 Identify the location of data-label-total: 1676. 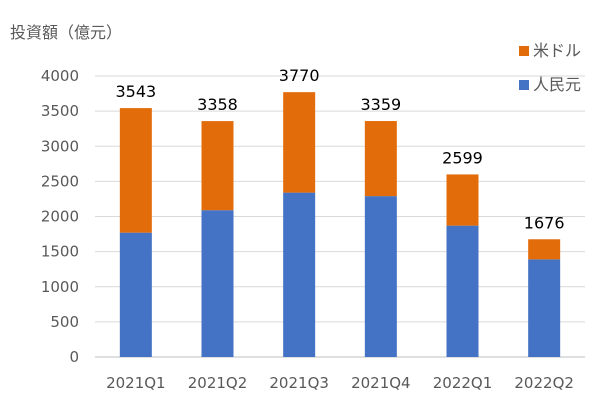
(544, 222).